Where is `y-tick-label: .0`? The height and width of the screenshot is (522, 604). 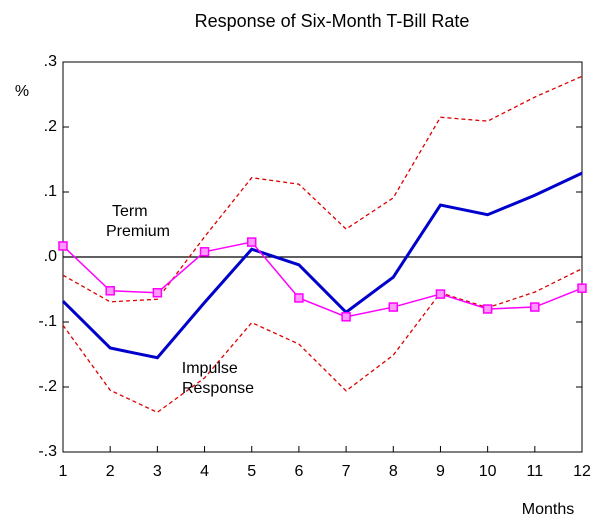 y-tick-label: .0 is located at coordinates (50, 256).